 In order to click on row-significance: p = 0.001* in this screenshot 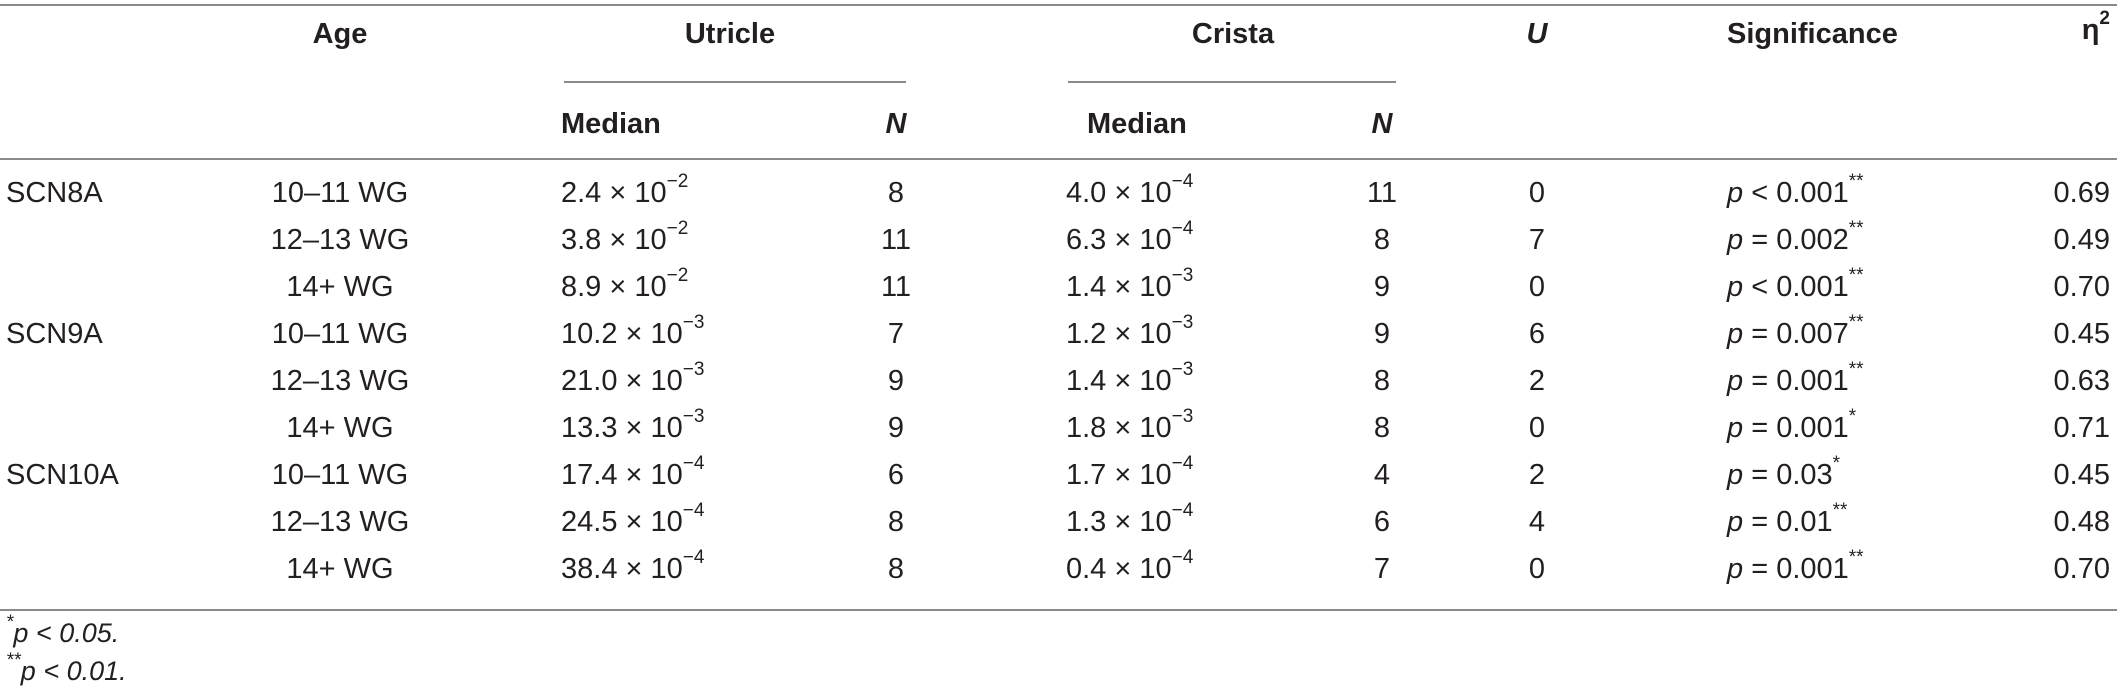, I will do `click(1791, 426)`.